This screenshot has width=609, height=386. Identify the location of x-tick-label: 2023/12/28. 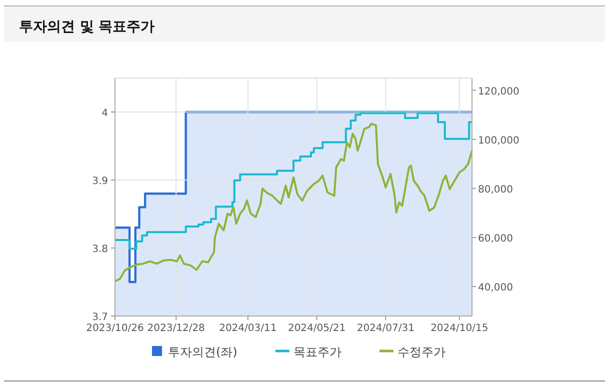
(176, 328).